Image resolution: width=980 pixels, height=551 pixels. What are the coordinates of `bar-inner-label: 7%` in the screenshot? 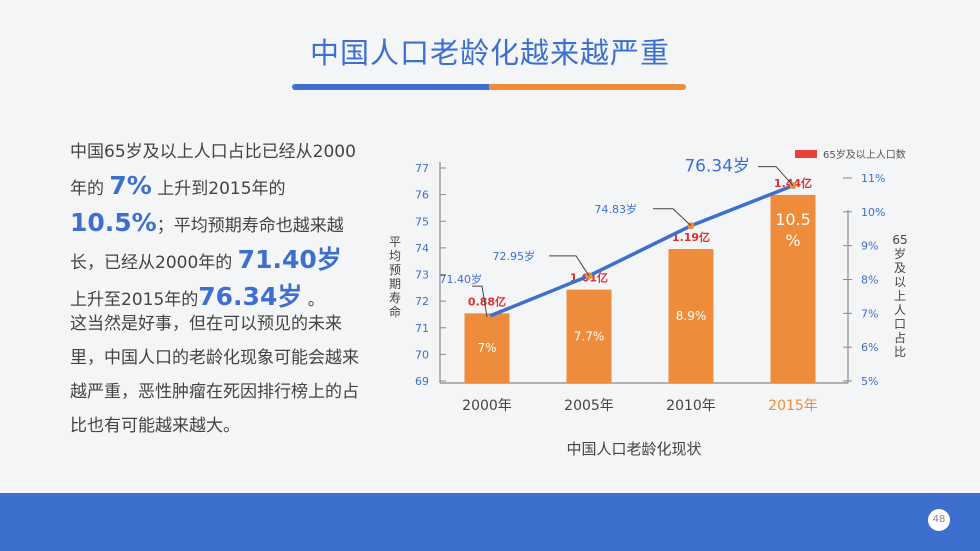 It's located at (486, 348).